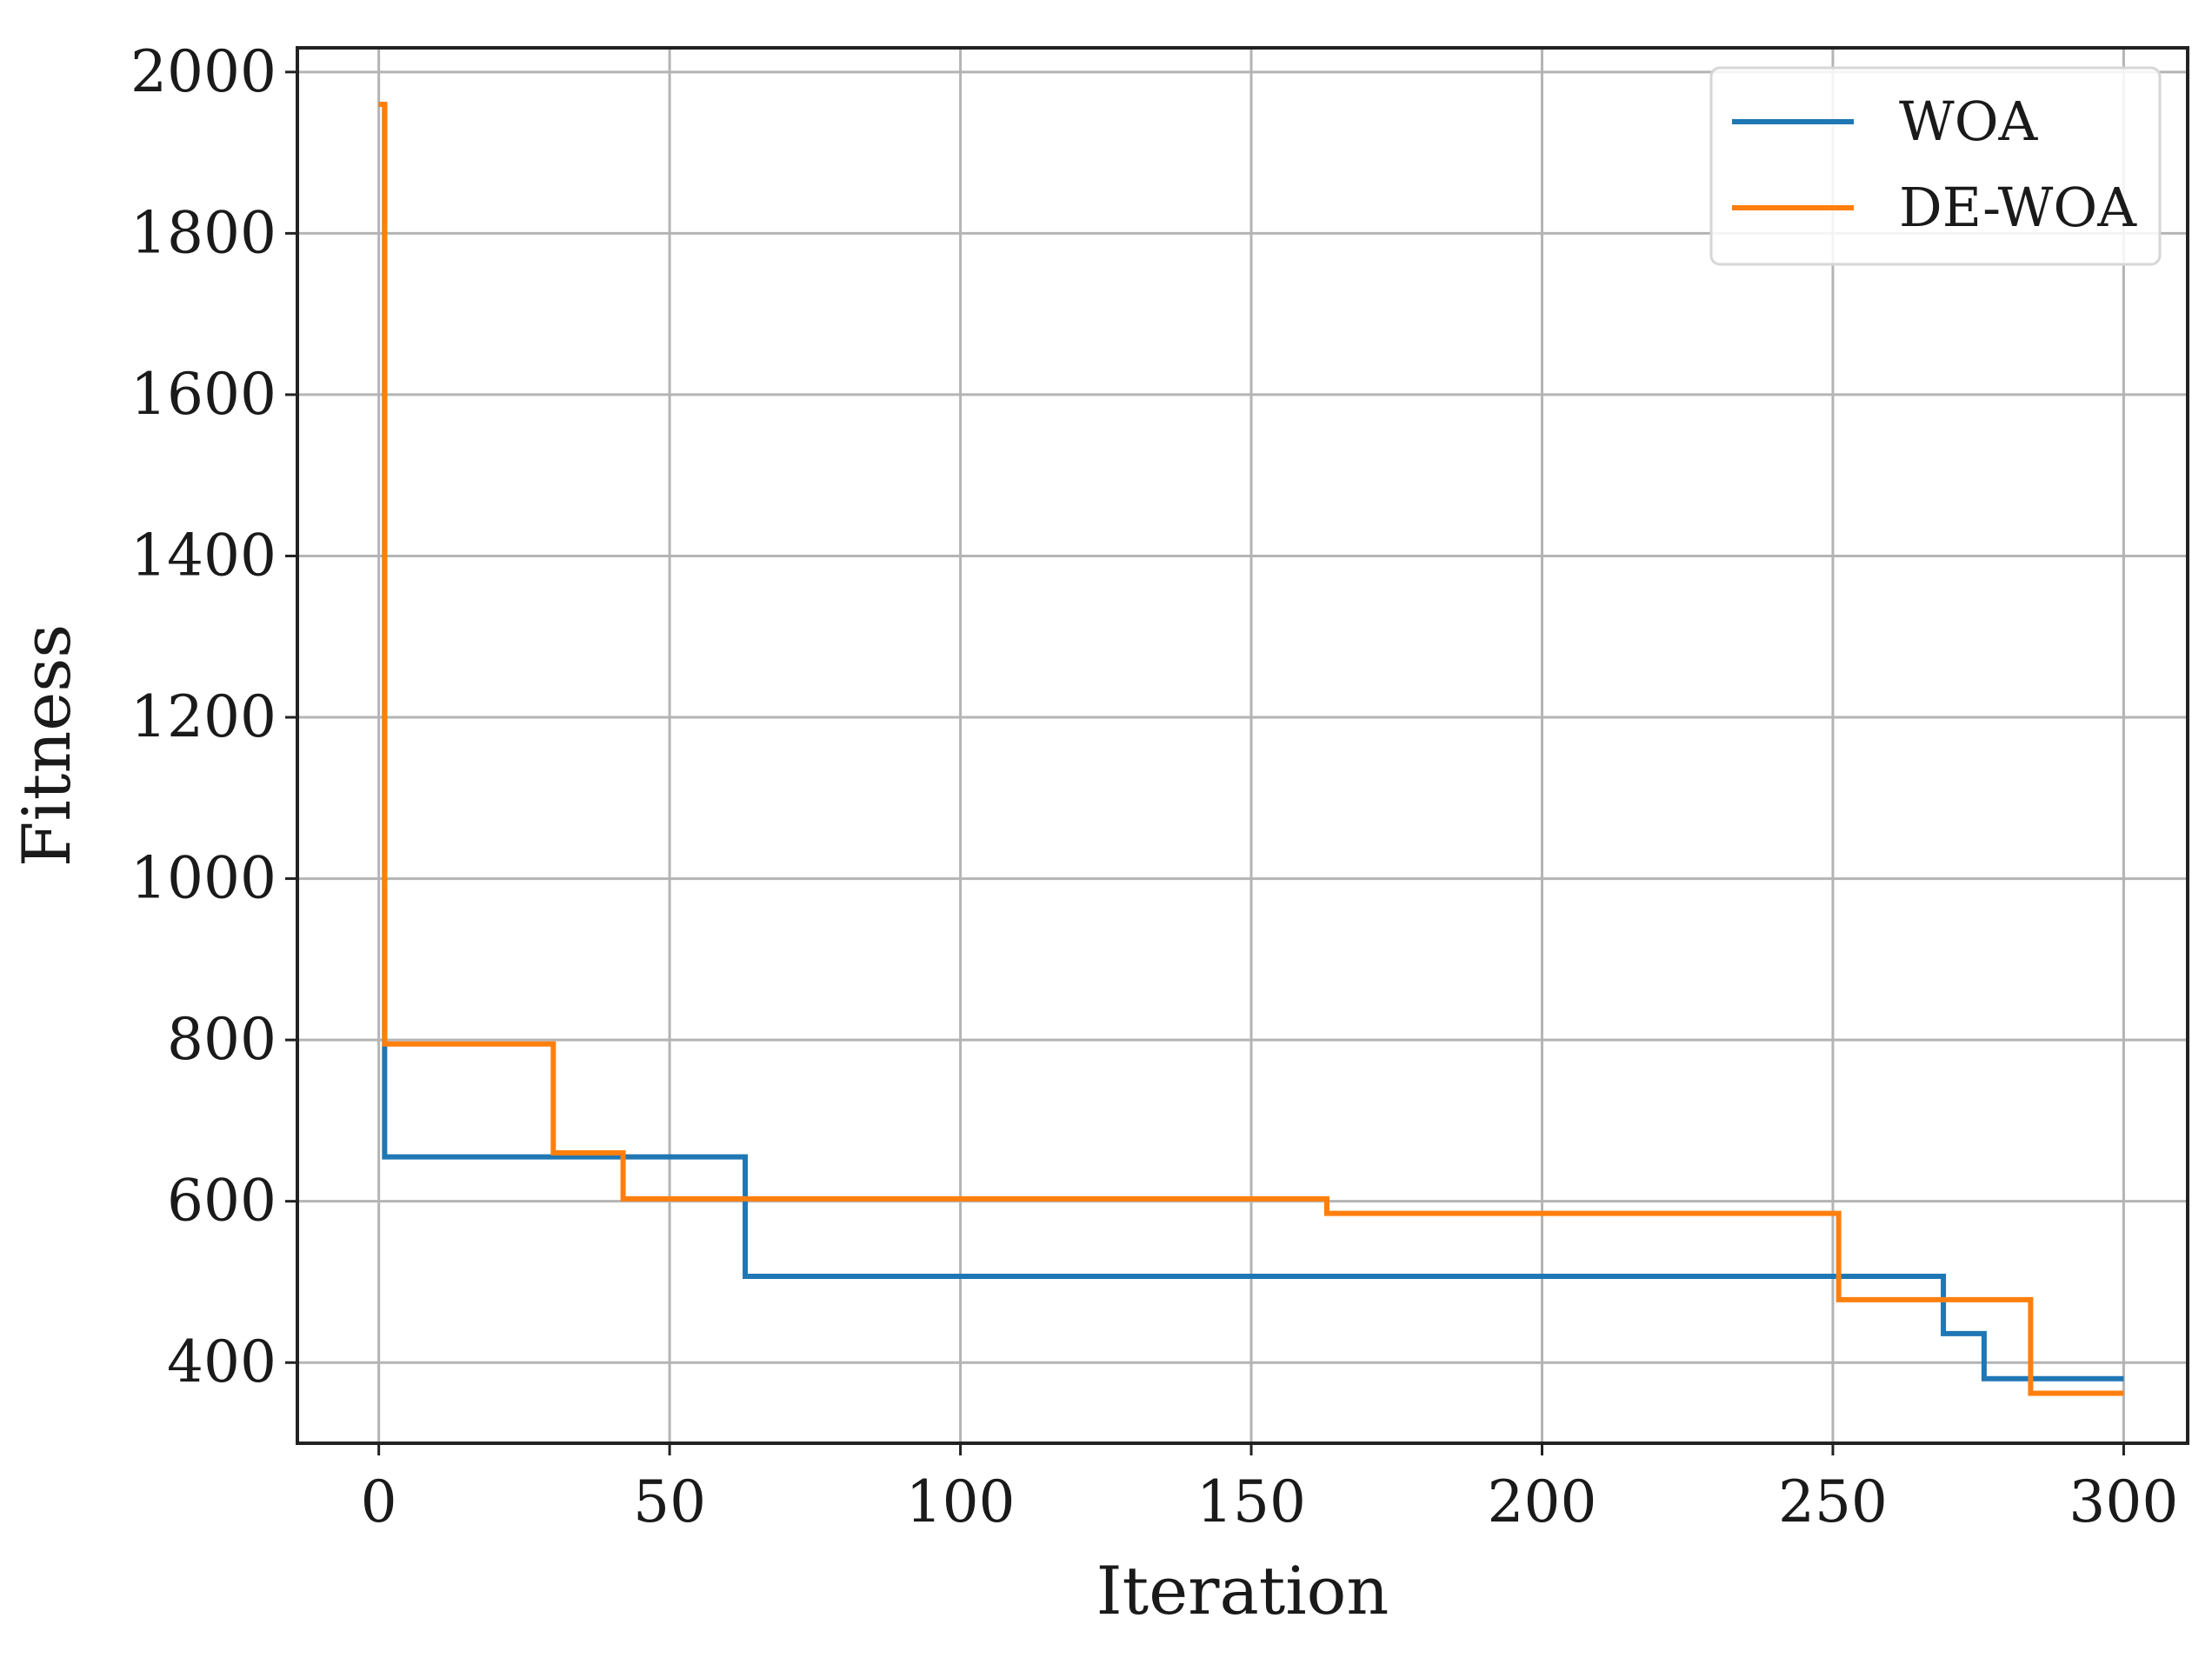 The width and height of the screenshot is (2212, 1658). Describe the element at coordinates (221, 1361) in the screenshot. I see `y-tick-label-400: 400` at that location.